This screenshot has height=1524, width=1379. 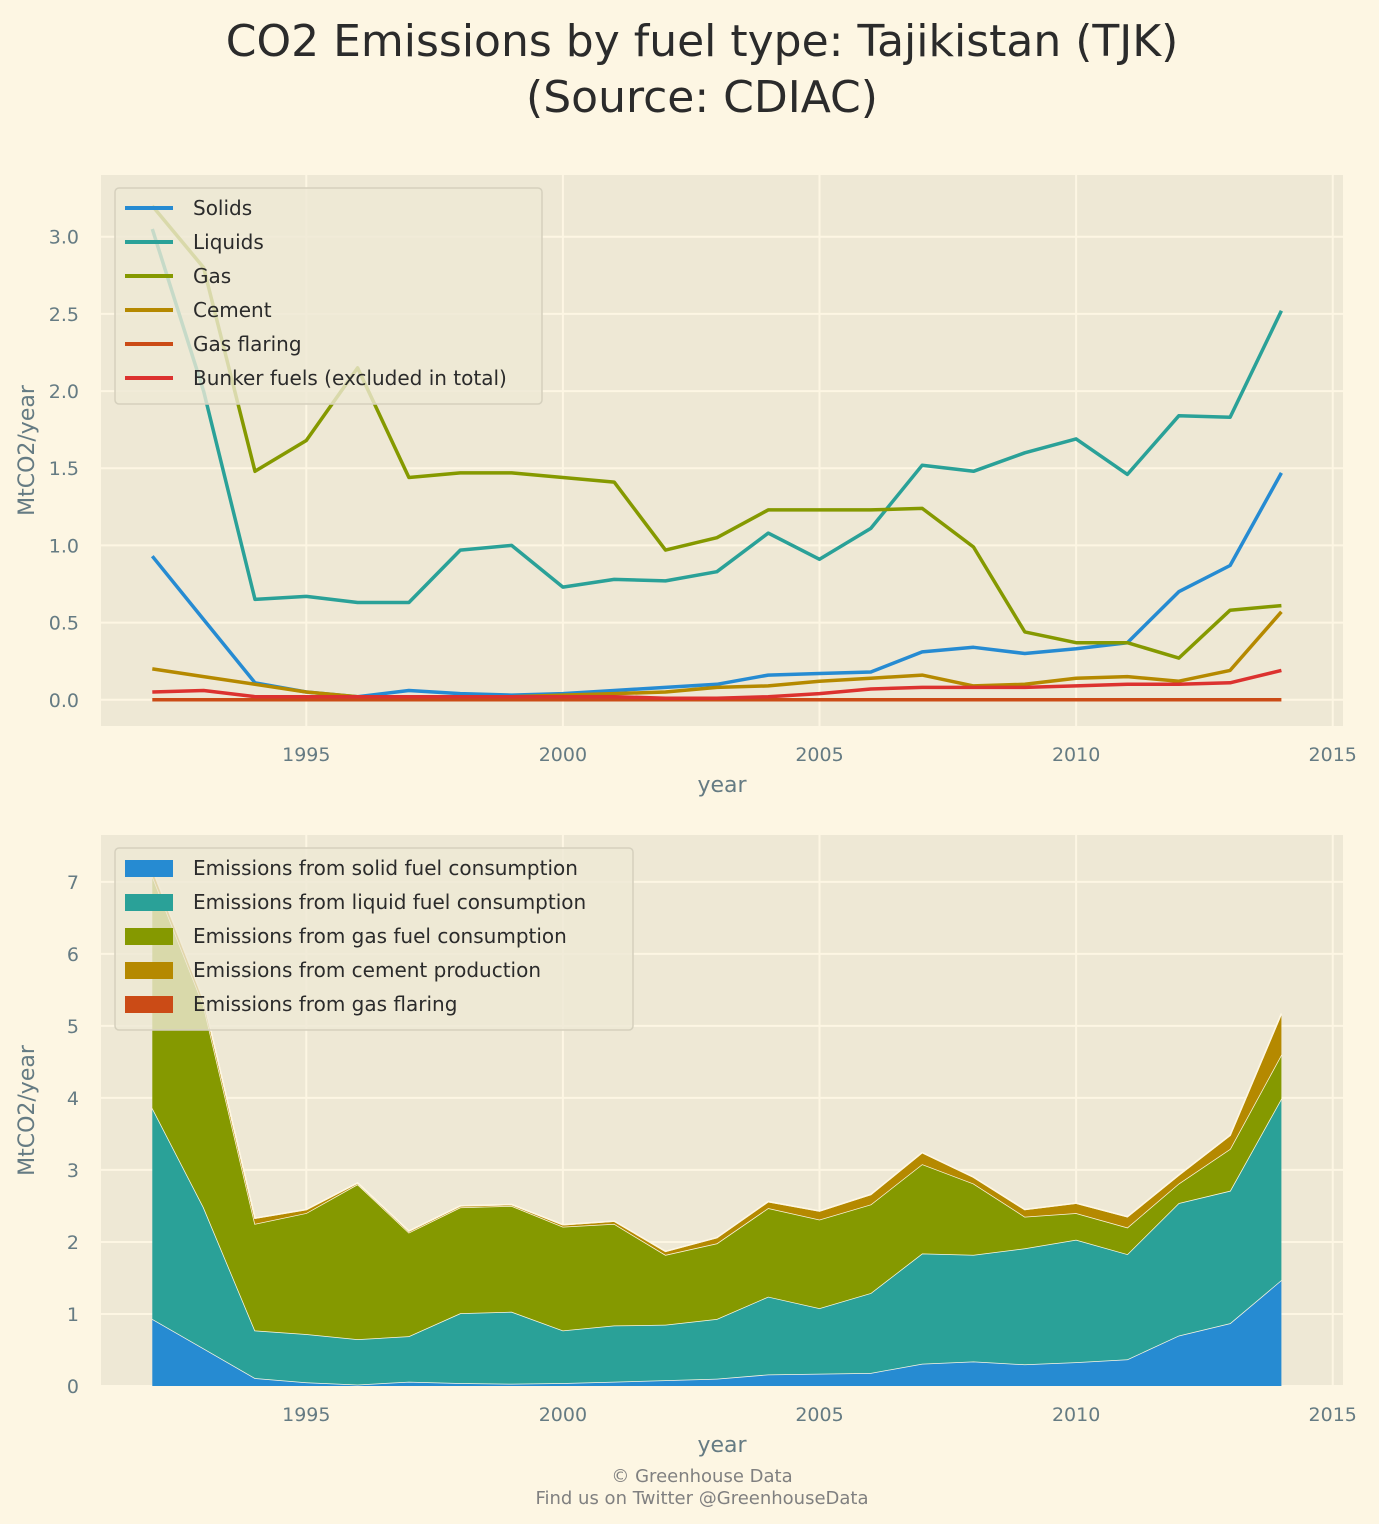 What do you see at coordinates (73, 1171) in the screenshot?
I see `y-tick-label: 3` at bounding box center [73, 1171].